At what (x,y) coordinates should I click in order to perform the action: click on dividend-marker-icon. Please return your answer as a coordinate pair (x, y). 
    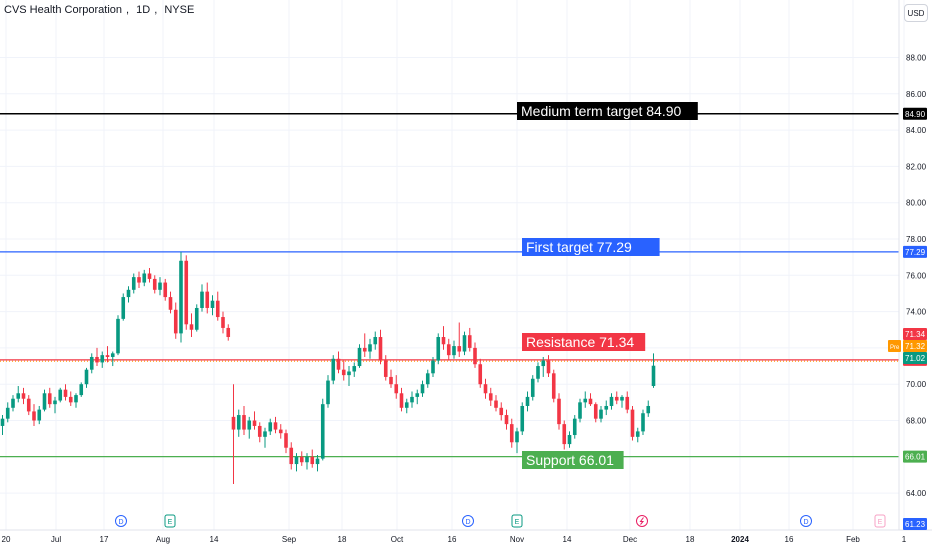
    Looking at the image, I should click on (121, 521).